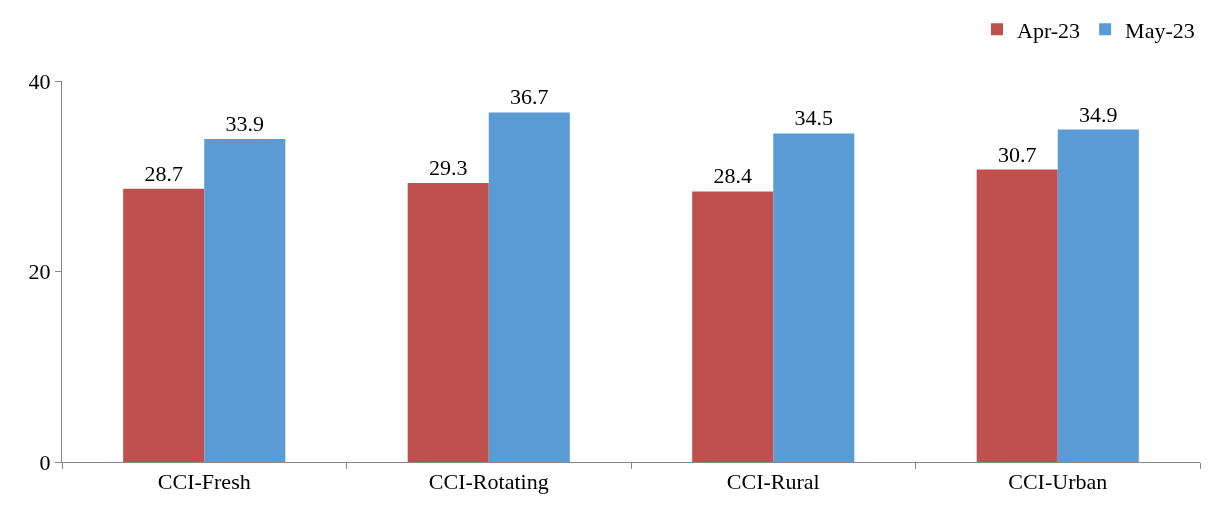  What do you see at coordinates (1098, 114) in the screenshot?
I see `data-label: 34.9` at bounding box center [1098, 114].